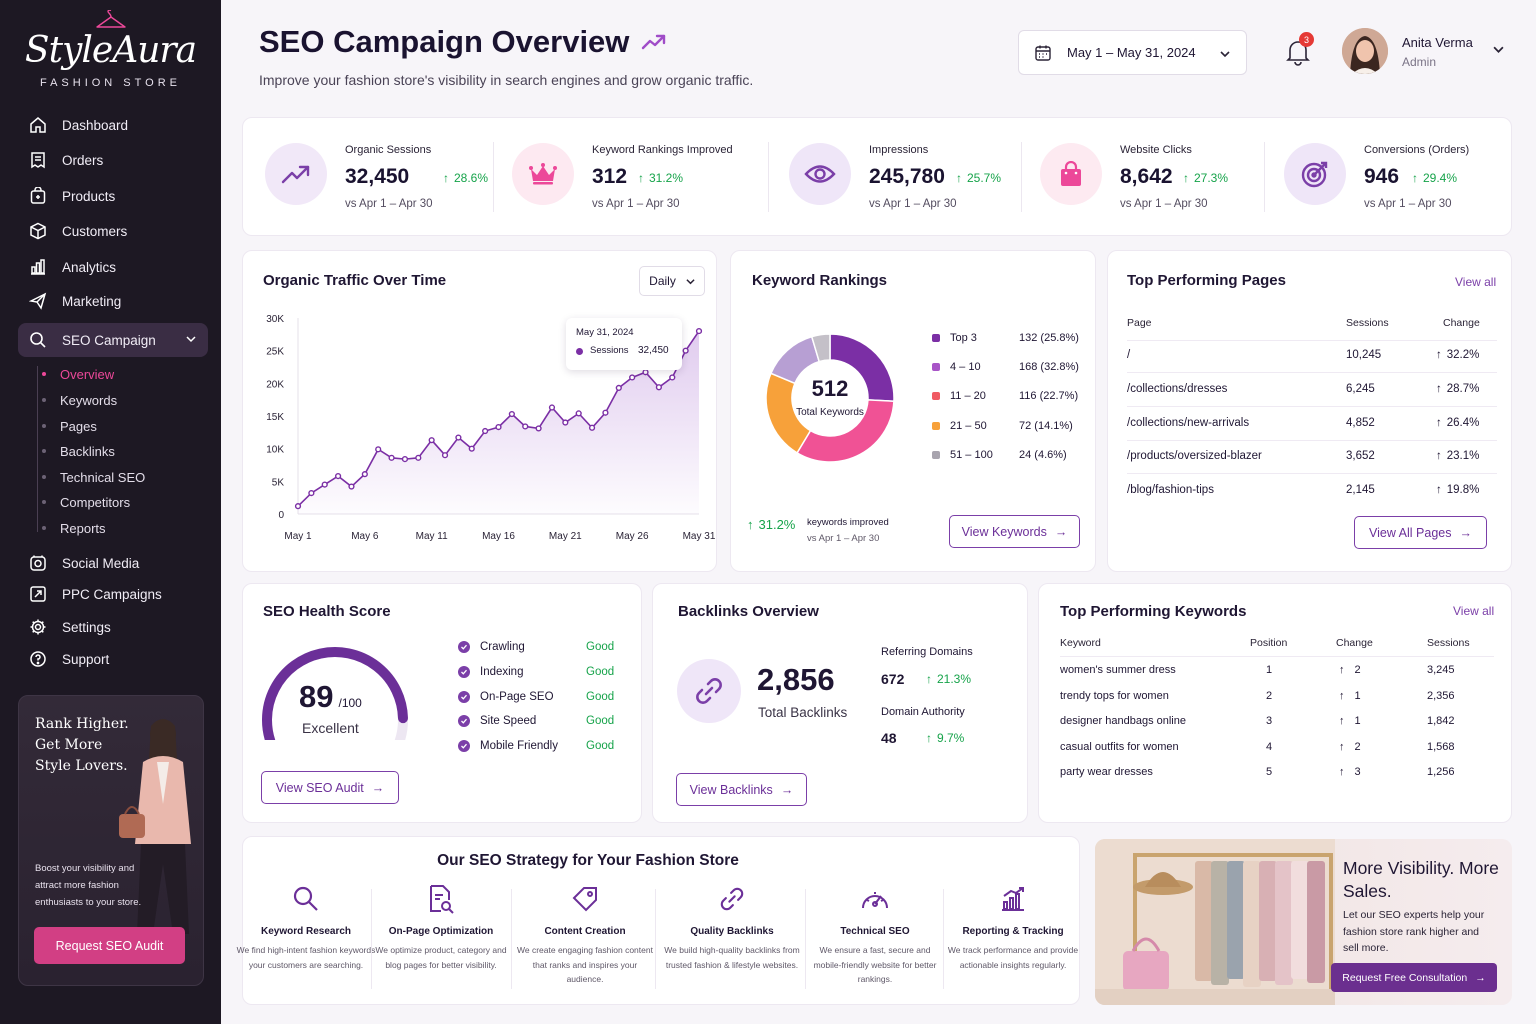 This screenshot has height=1024, width=1536. I want to click on y-tick-label: 5K, so click(278, 482).